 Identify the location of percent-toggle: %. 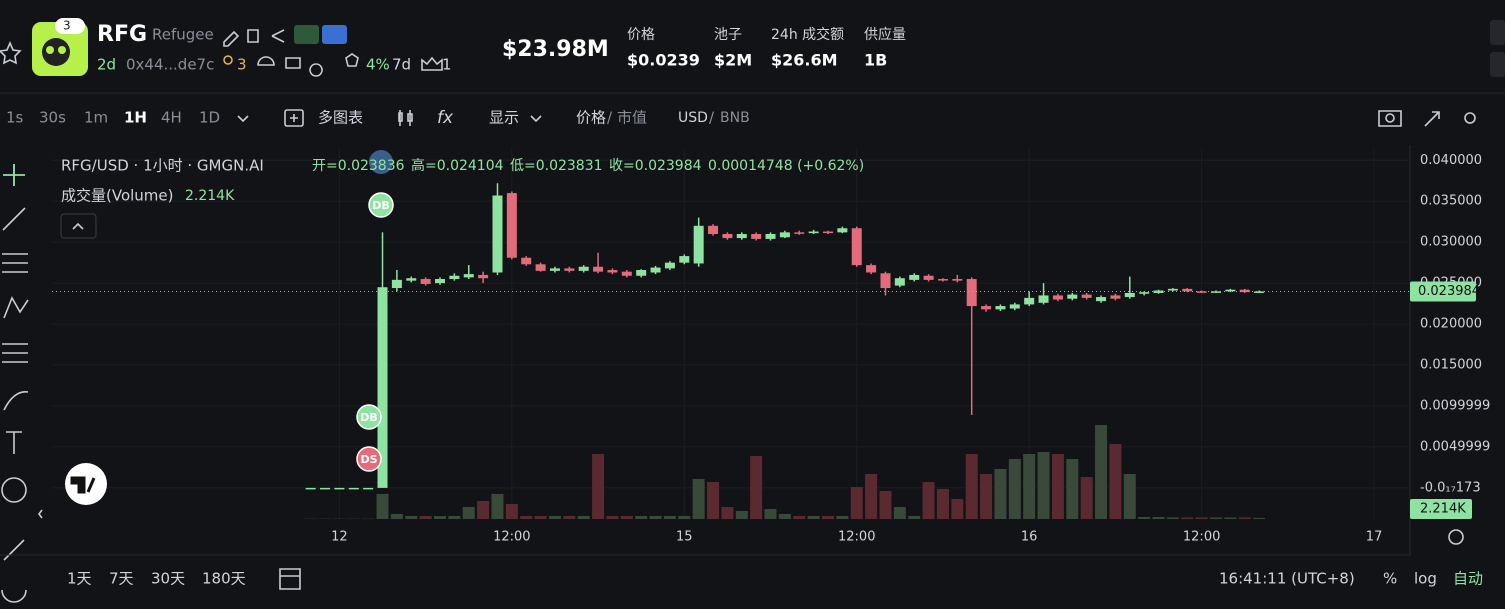
(1390, 579).